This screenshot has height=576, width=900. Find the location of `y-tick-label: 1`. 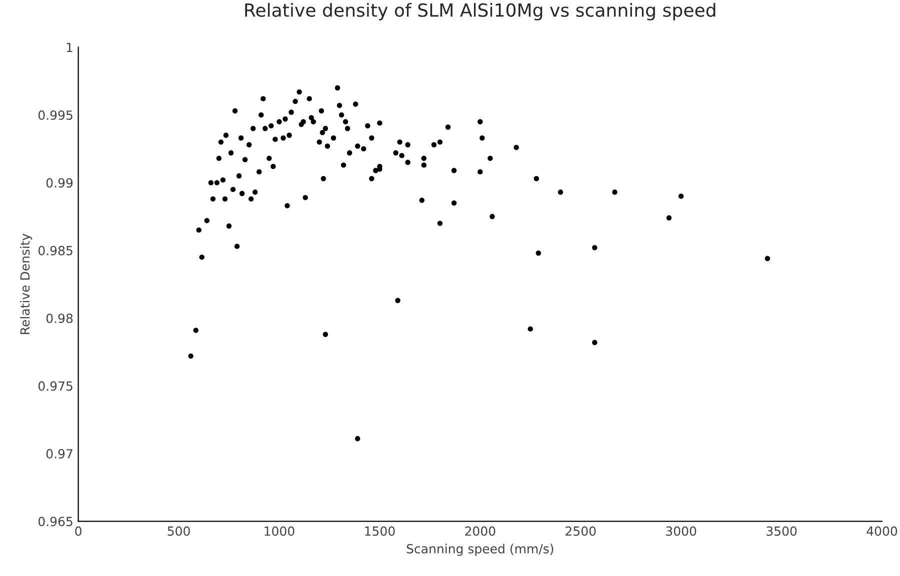

y-tick-label: 1 is located at coordinates (69, 47).